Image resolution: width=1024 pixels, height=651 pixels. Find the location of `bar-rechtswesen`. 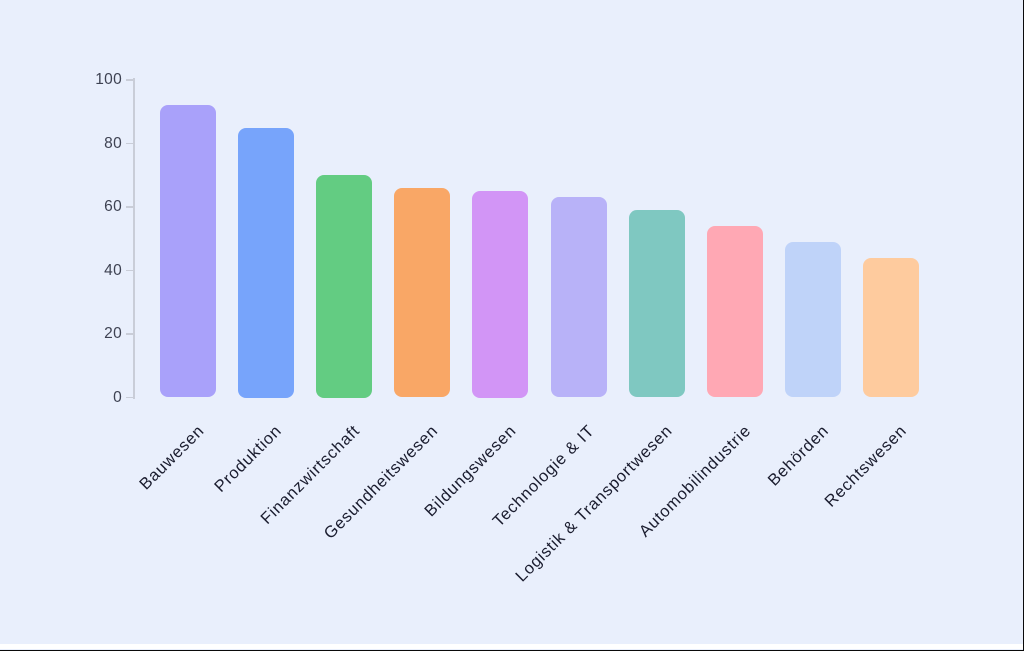

bar-rechtswesen is located at coordinates (890, 327).